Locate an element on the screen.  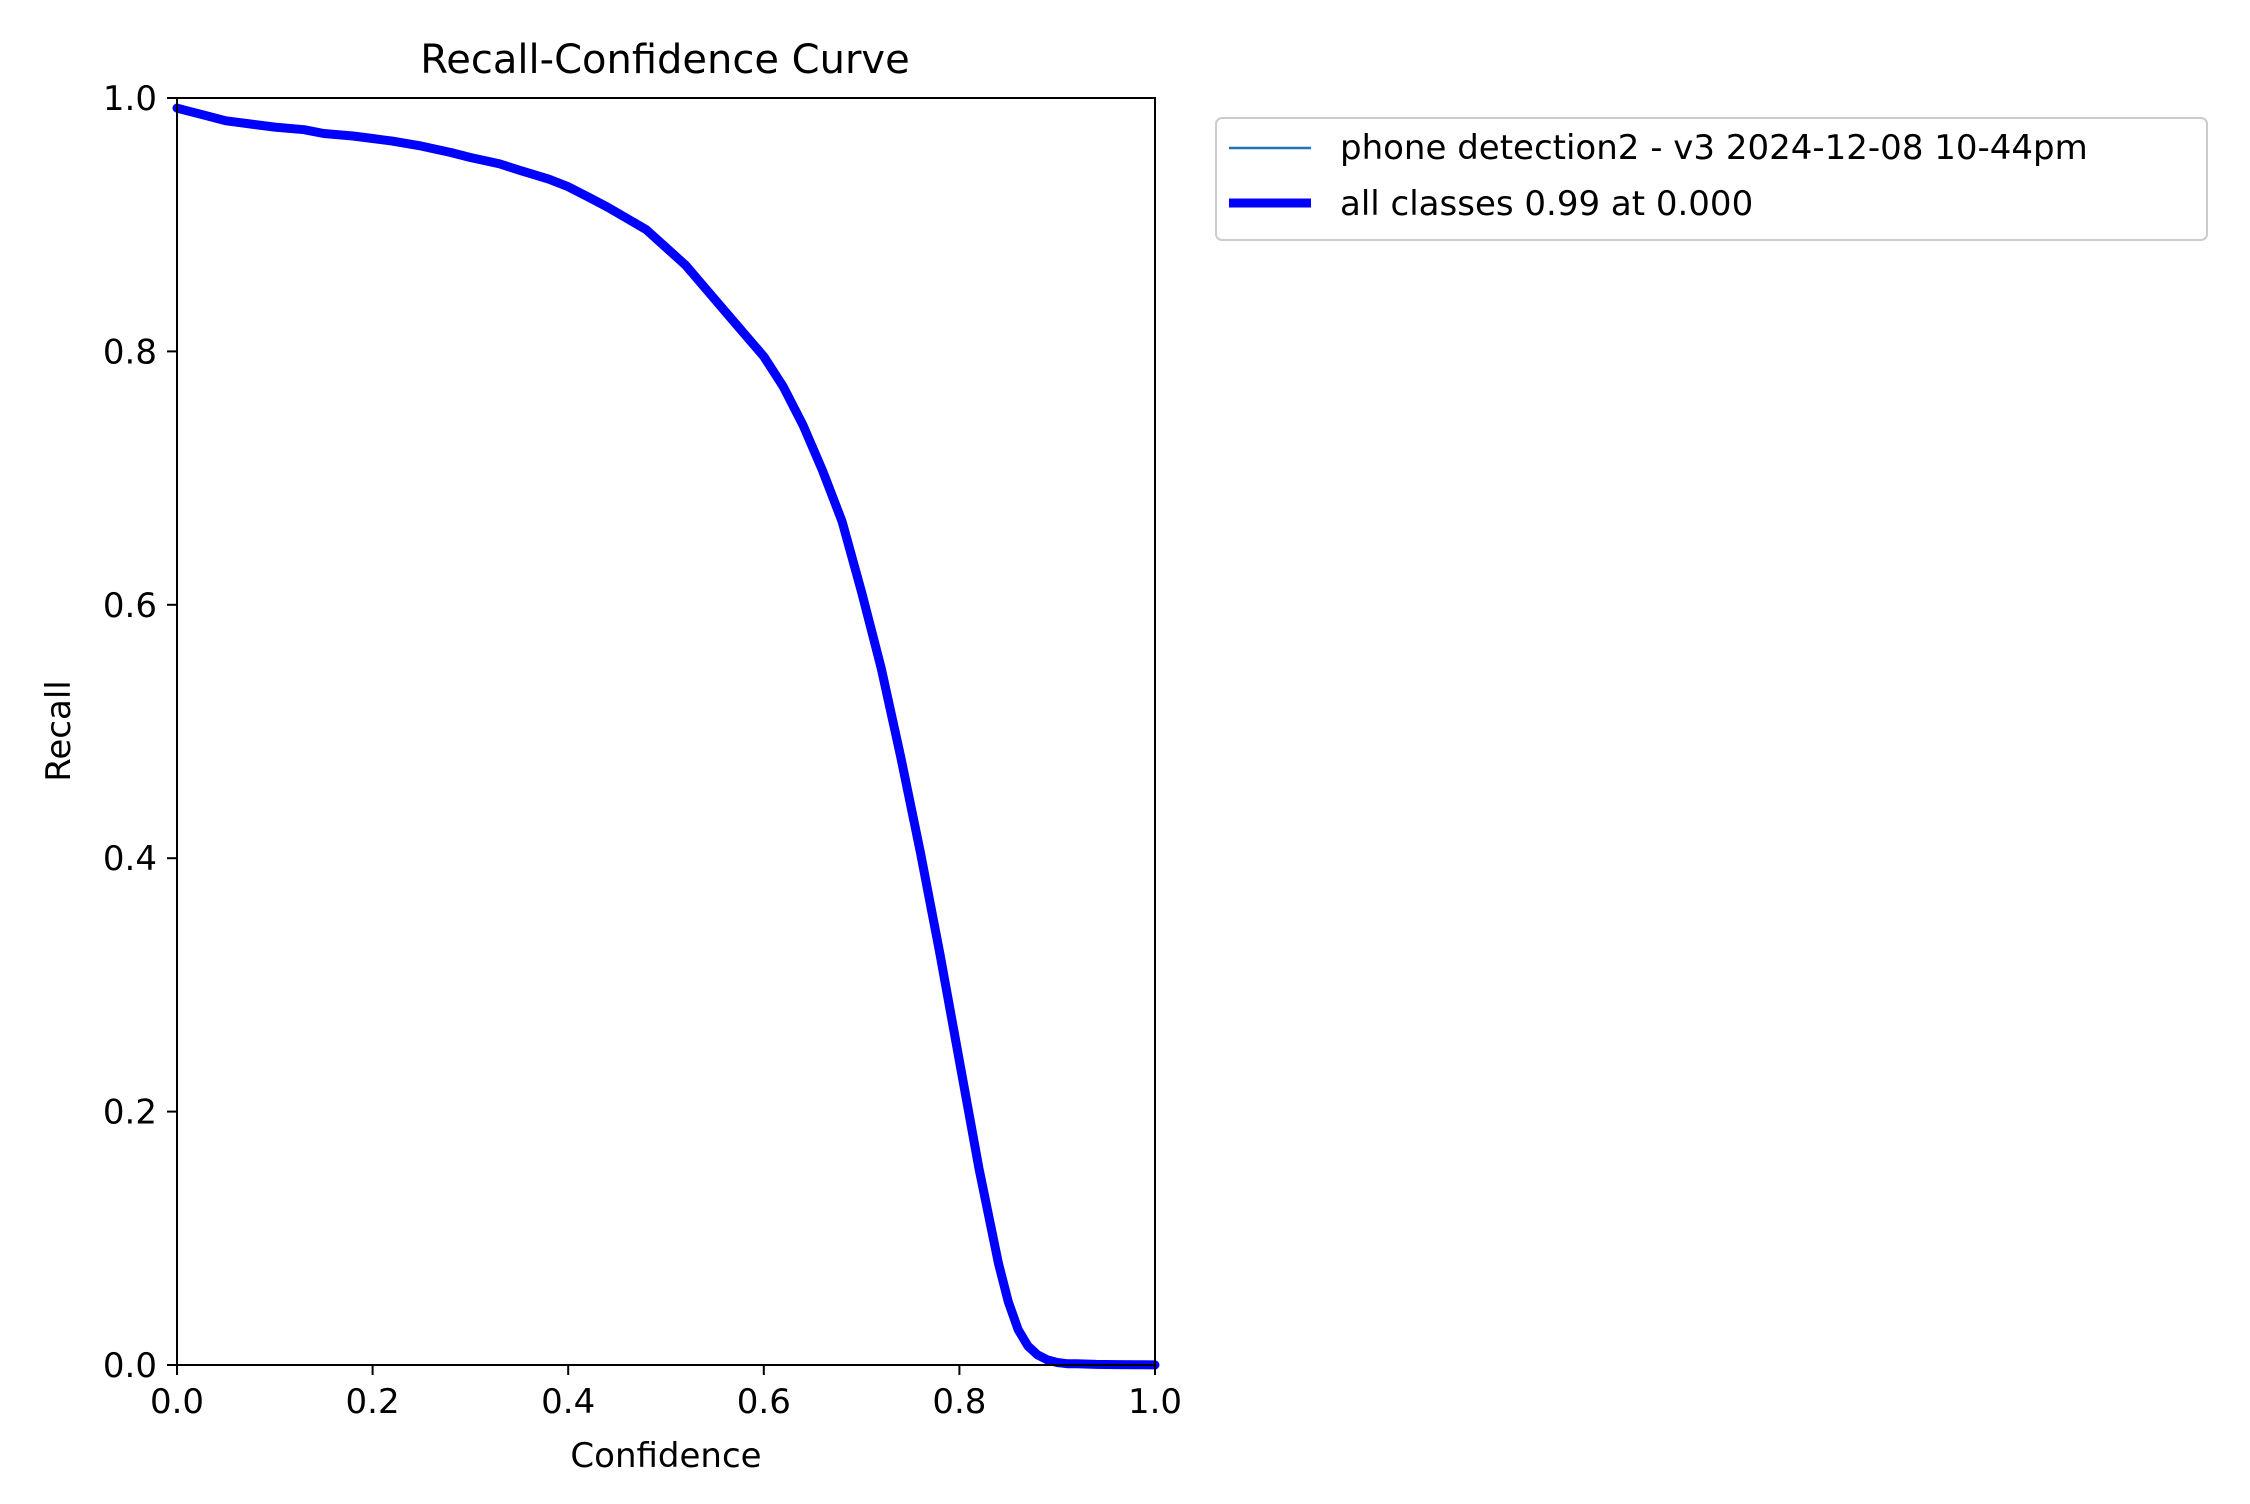
x-tick-label: 0.4 is located at coordinates (568, 1402).